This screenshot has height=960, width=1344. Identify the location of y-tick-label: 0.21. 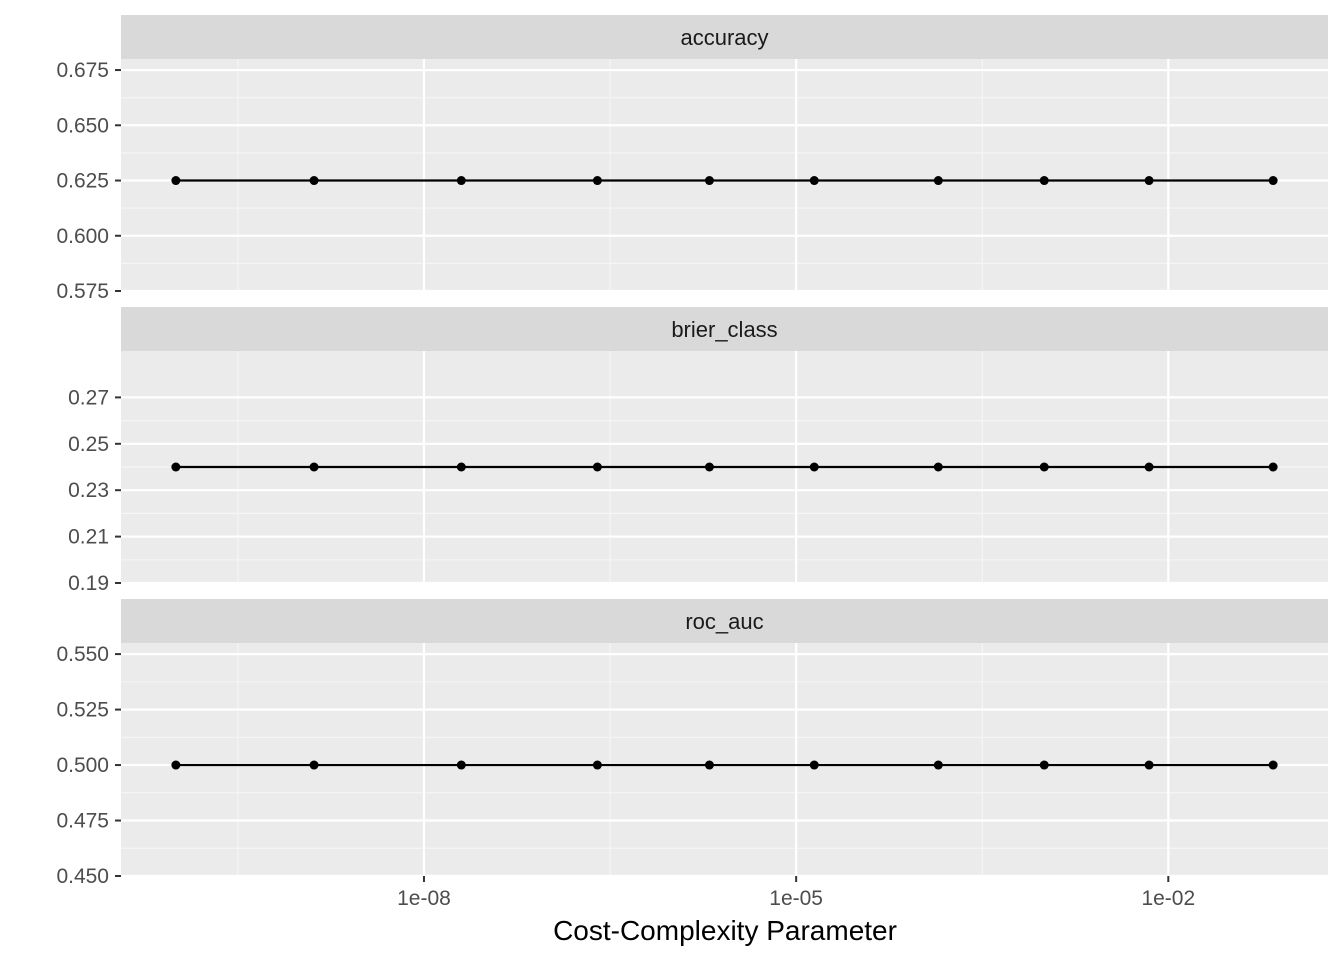
(88, 537).